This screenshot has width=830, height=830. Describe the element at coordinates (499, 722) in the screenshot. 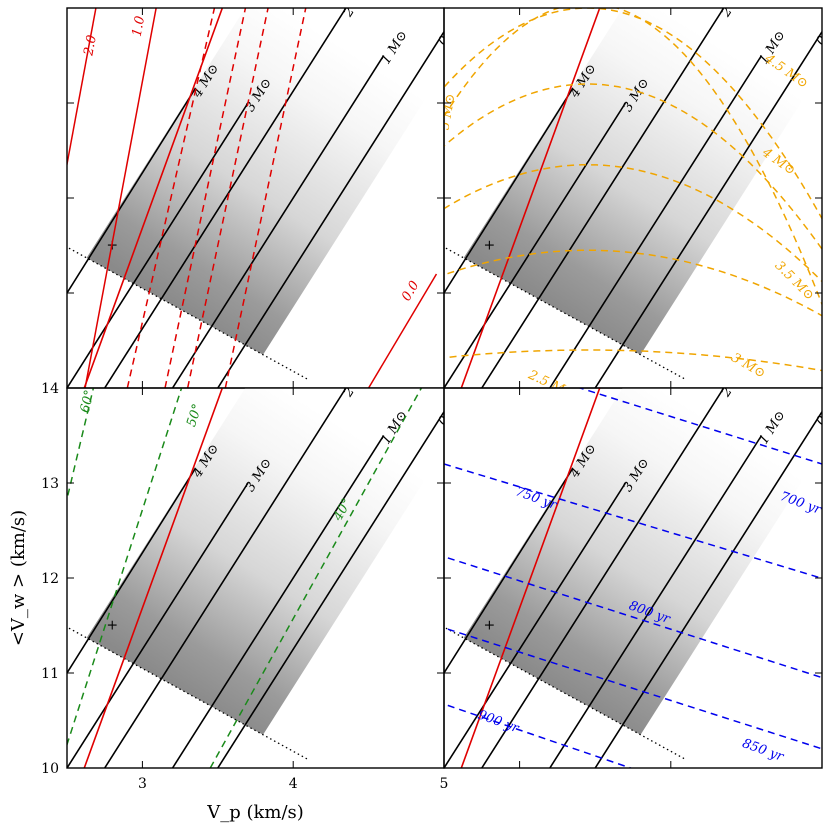

I see `contour-label: 900 yr` at that location.